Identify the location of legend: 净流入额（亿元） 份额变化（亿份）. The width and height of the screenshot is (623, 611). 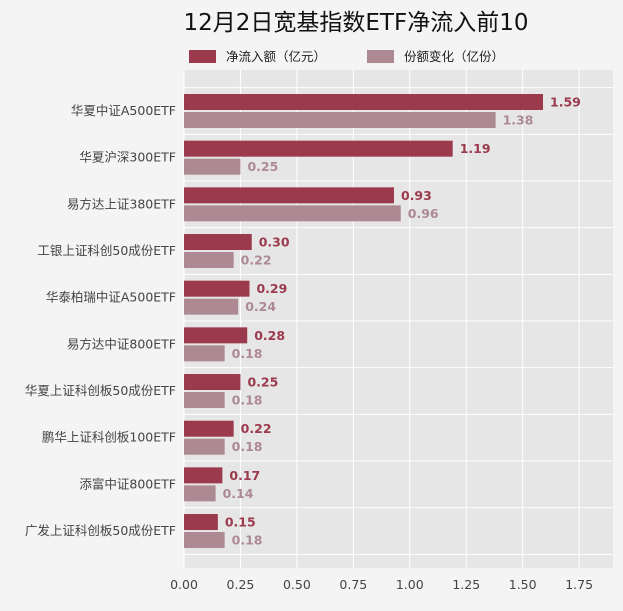
(346, 56).